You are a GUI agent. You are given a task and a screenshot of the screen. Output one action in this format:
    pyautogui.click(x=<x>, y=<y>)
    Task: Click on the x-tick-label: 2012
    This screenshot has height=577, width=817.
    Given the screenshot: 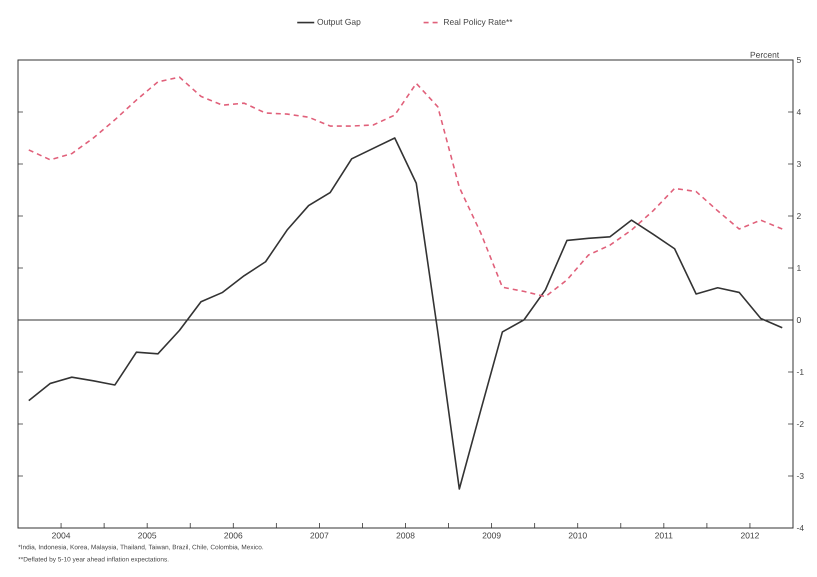 What is the action you would take?
    pyautogui.click(x=749, y=535)
    